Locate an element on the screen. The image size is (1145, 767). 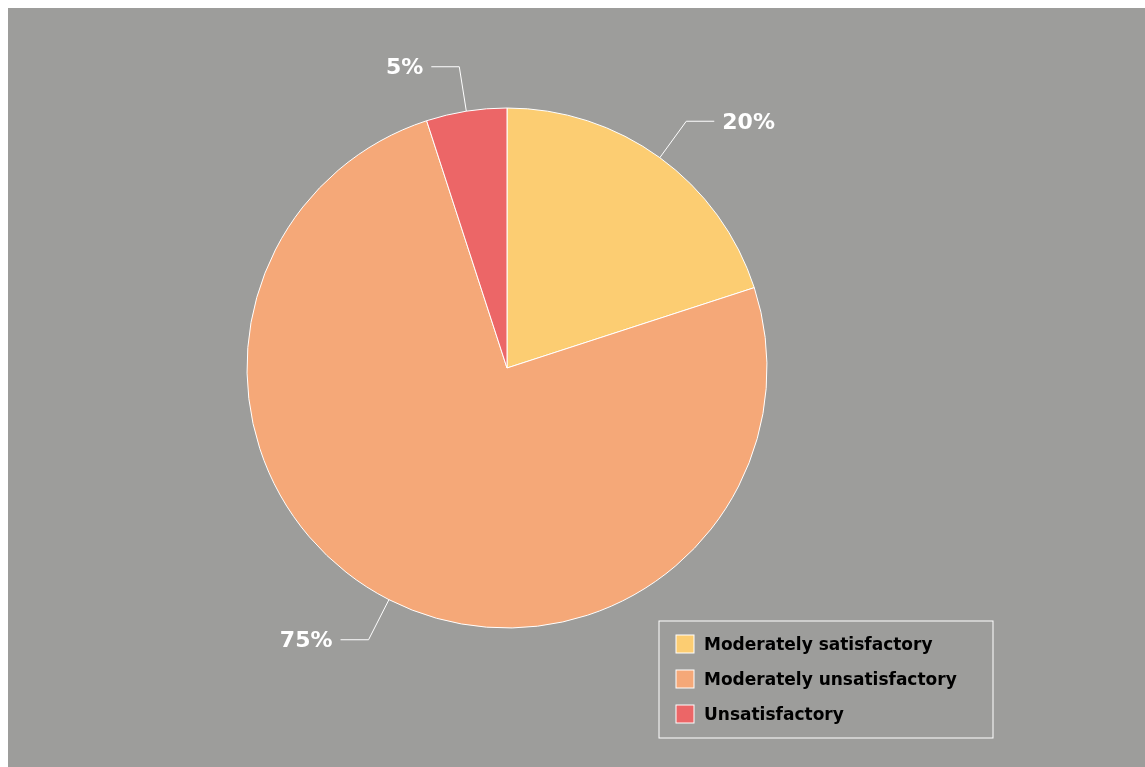
legend-label: Moderately satisfactory is located at coordinates (818, 643).